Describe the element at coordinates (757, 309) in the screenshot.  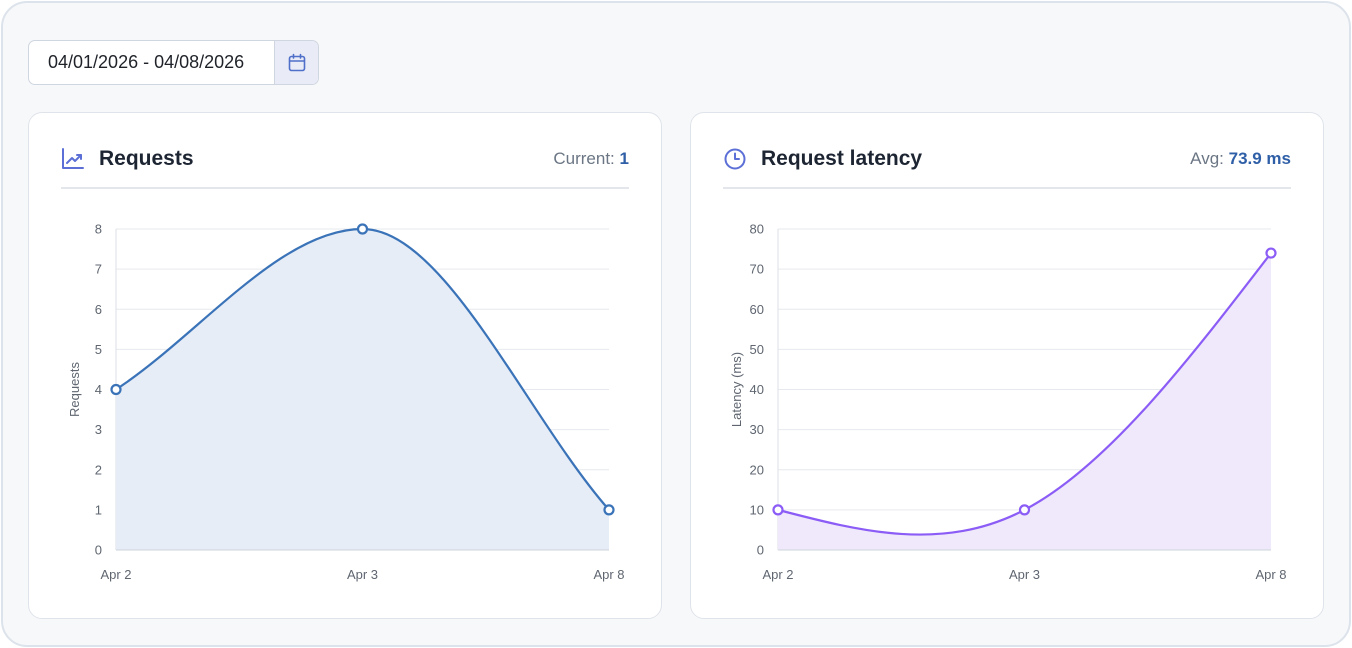
I see `latency-y-tick: 60` at that location.